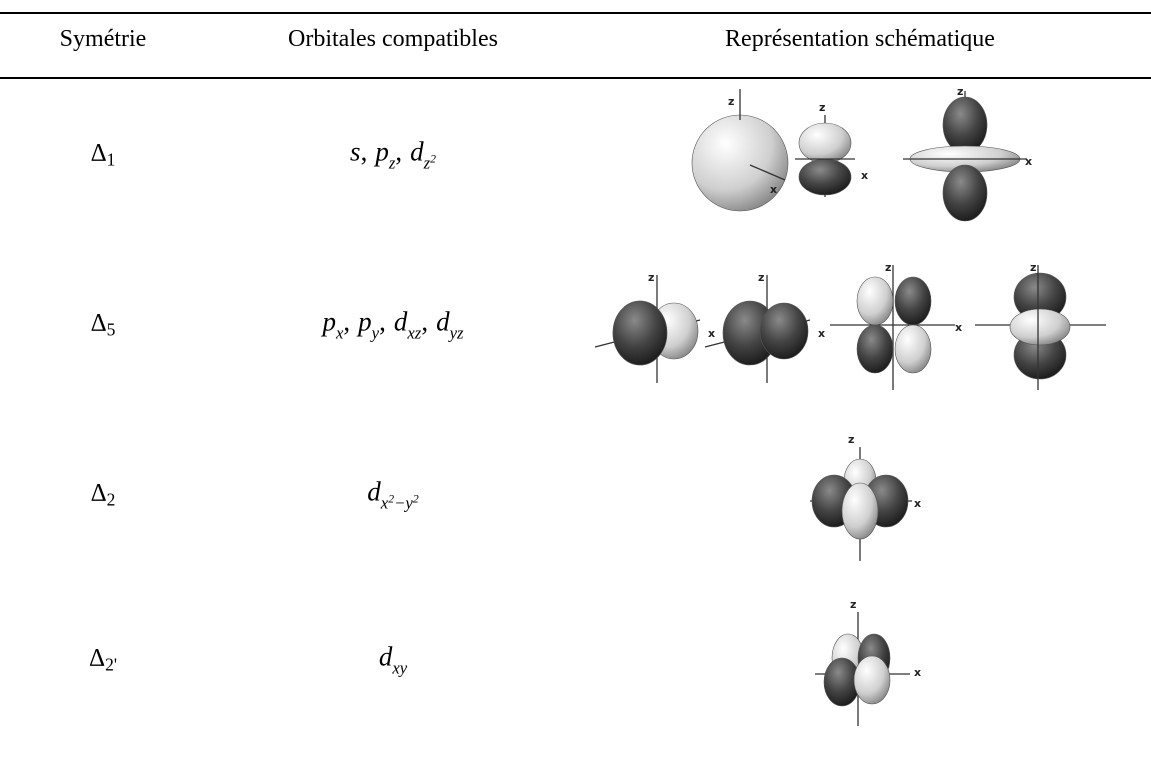 This screenshot has width=1151, height=783. I want to click on symmetry-cell: Δ2, so click(103, 494).